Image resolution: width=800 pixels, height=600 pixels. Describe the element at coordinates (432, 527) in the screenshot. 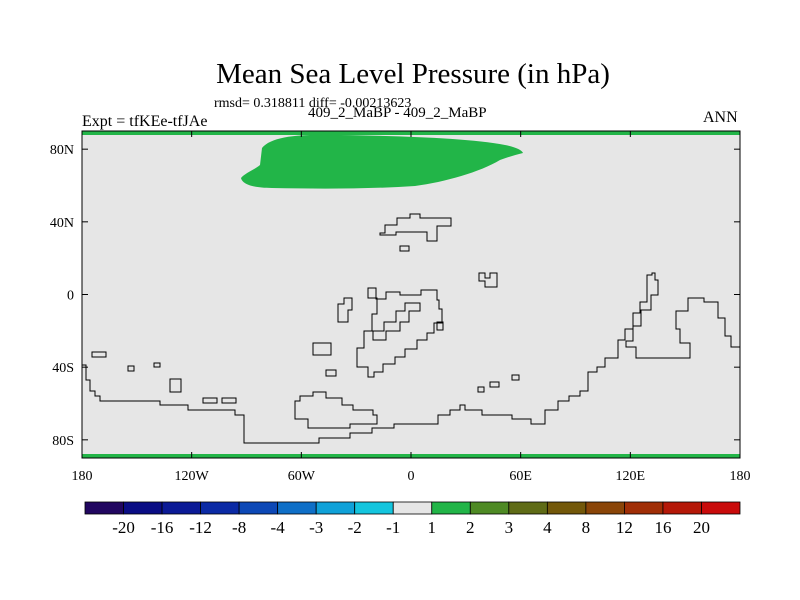

I see `colorbar-label: 1` at that location.